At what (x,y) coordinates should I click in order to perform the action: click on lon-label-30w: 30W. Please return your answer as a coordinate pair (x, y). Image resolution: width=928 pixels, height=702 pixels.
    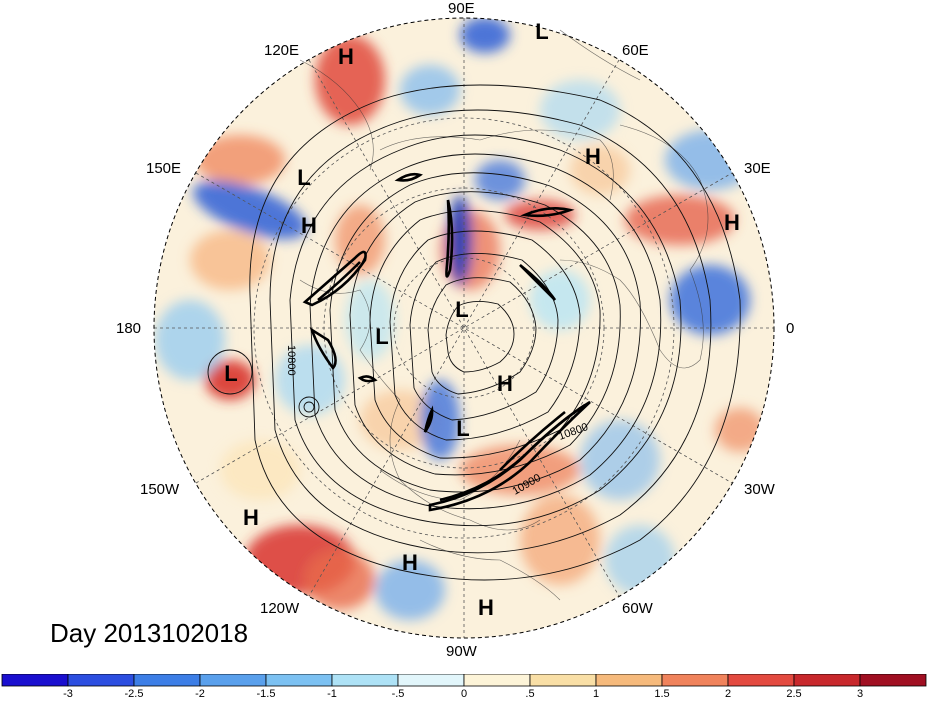
    Looking at the image, I should click on (759, 489).